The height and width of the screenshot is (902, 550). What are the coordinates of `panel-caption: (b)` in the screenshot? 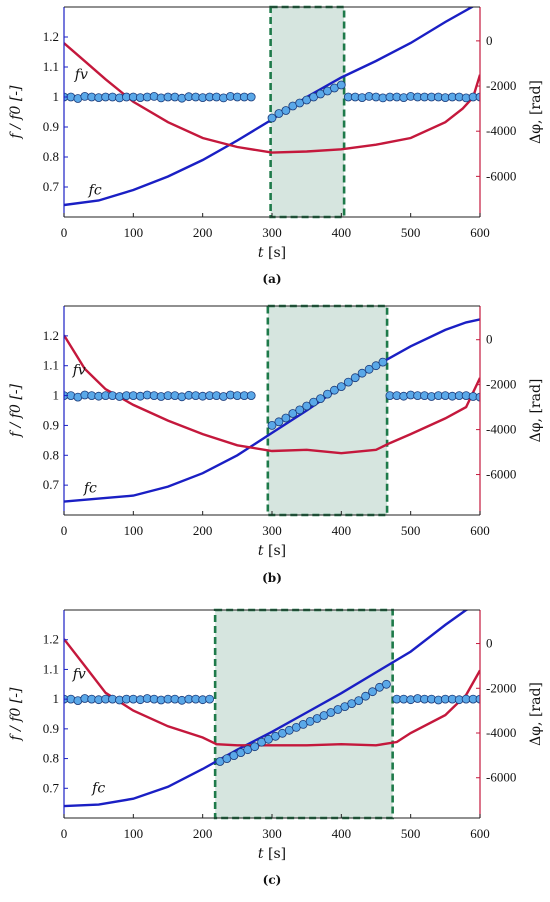 It's located at (272, 578).